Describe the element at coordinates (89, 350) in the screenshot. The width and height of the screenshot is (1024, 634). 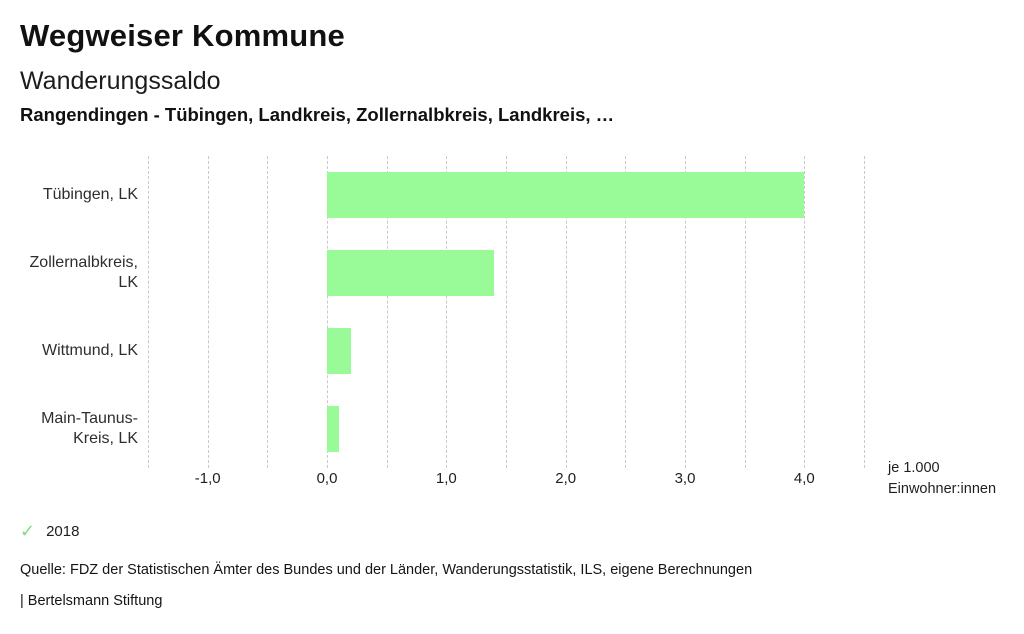
I see `category-label: Wittmund, LK` at that location.